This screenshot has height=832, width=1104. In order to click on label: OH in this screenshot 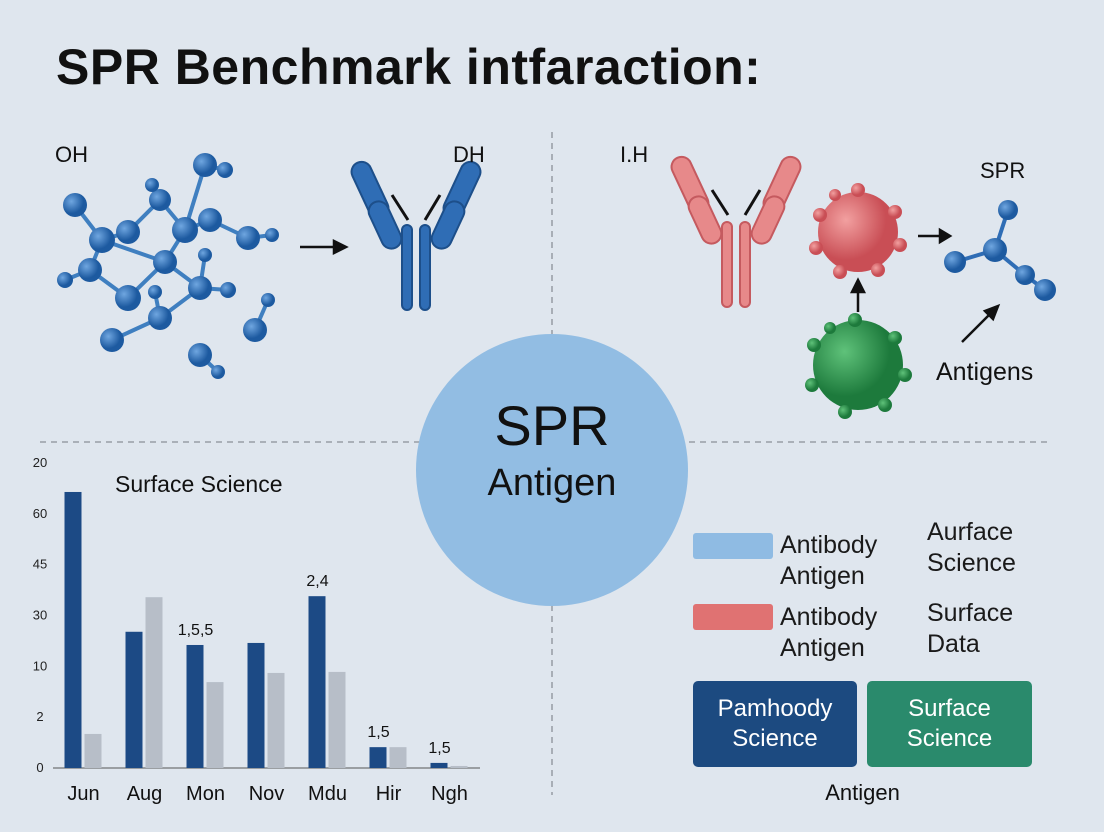, I will do `click(71, 154)`.